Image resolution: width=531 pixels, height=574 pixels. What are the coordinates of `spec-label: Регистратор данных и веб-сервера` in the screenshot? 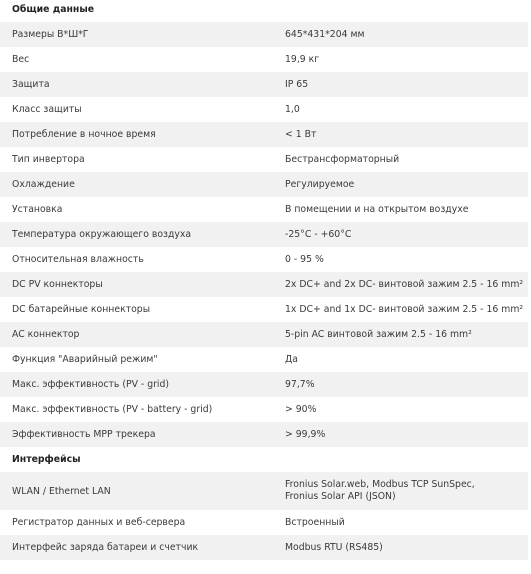 It's located at (99, 522).